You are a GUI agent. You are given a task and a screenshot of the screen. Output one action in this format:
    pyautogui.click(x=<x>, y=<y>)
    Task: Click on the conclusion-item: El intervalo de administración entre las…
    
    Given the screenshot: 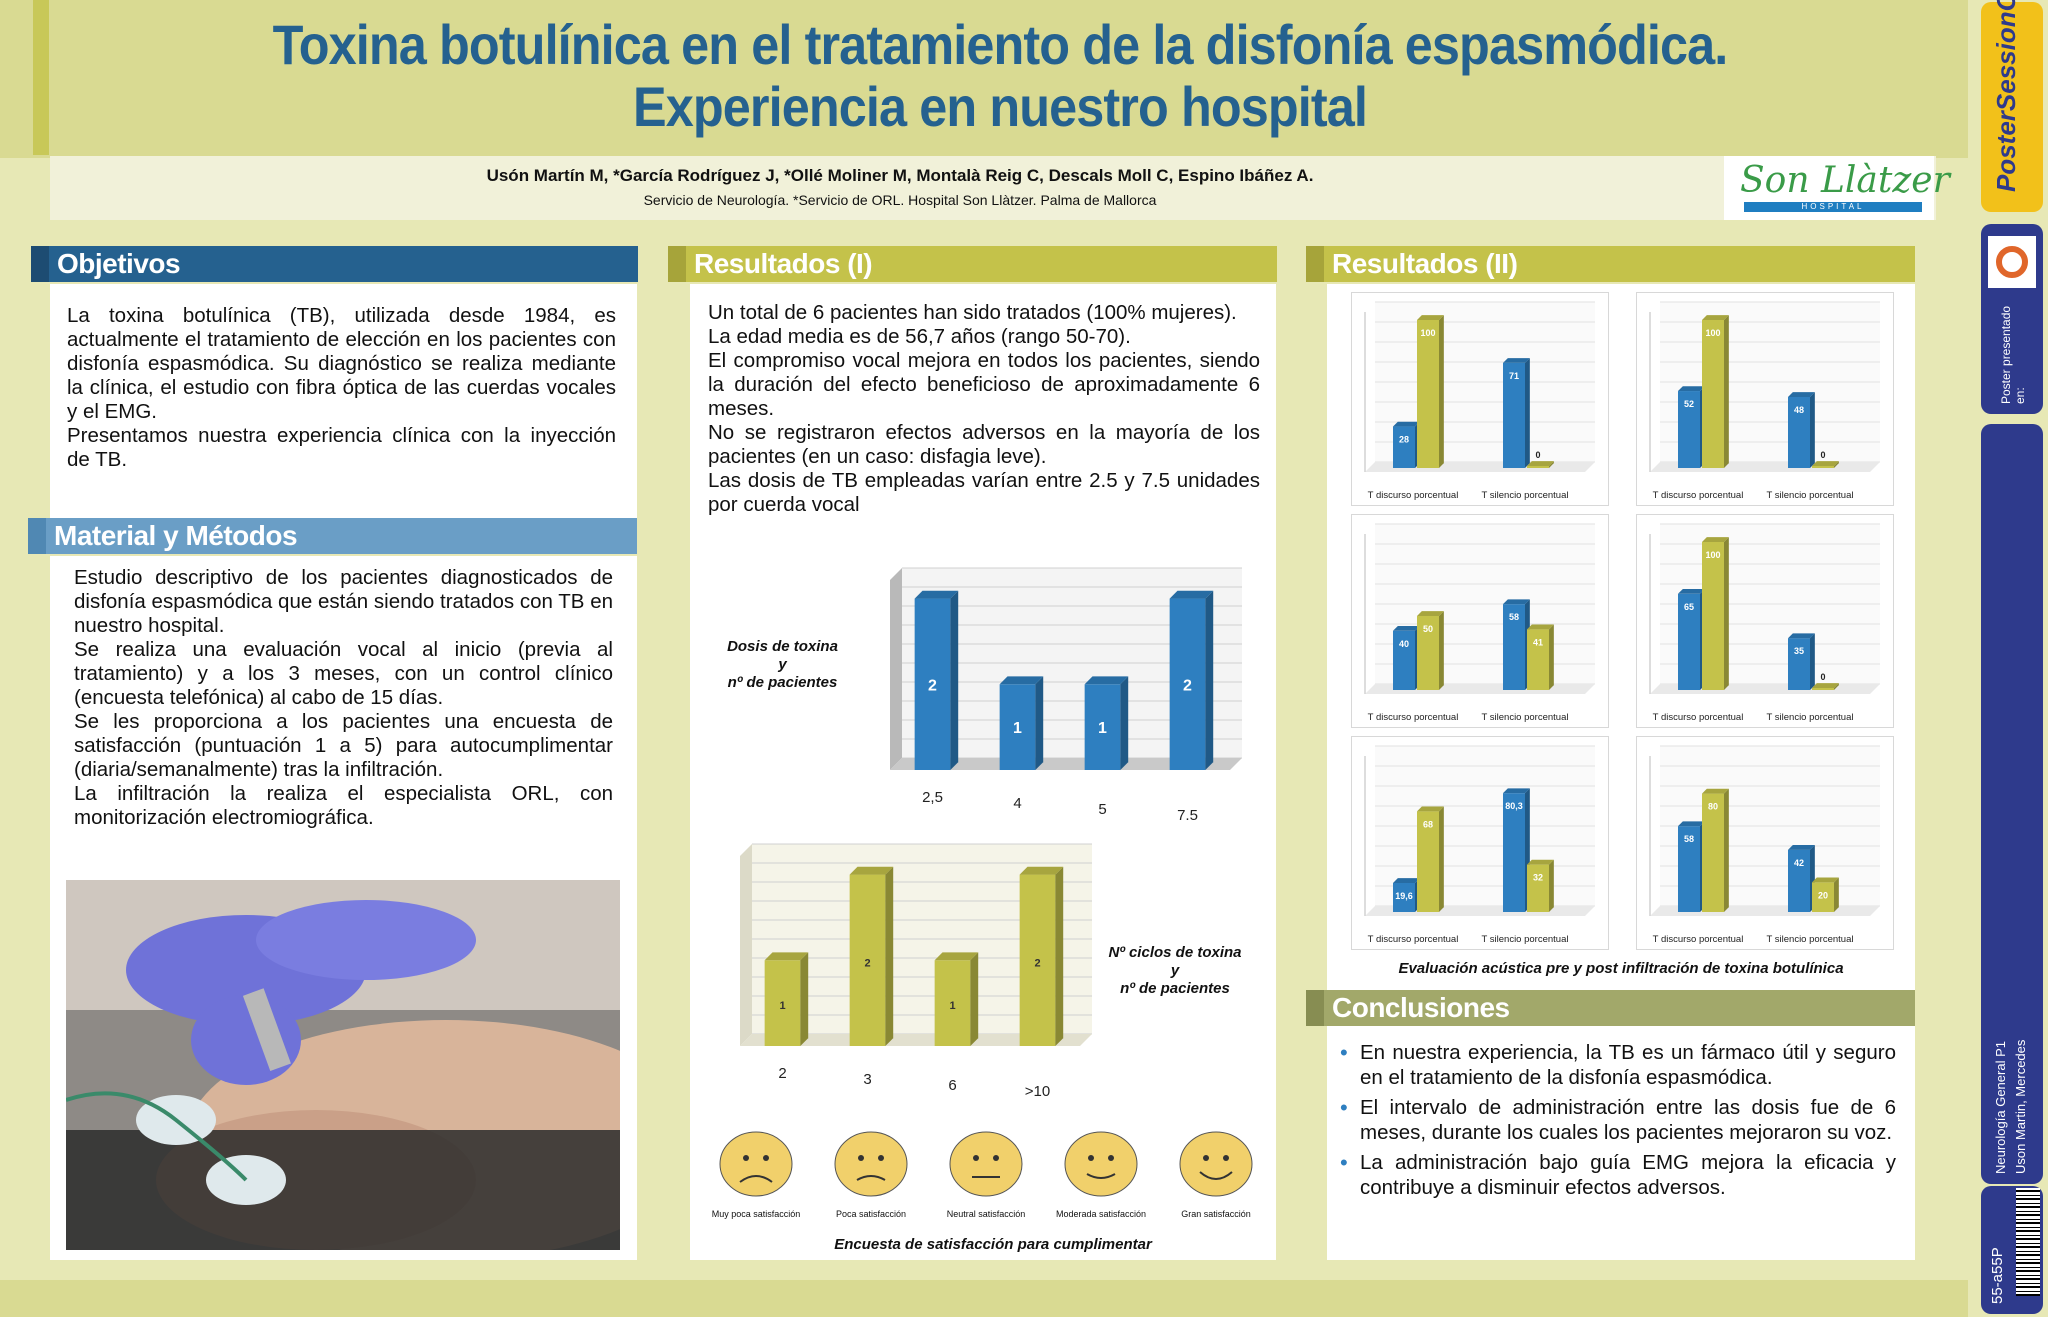 What is the action you would take?
    pyautogui.click(x=1618, y=1120)
    